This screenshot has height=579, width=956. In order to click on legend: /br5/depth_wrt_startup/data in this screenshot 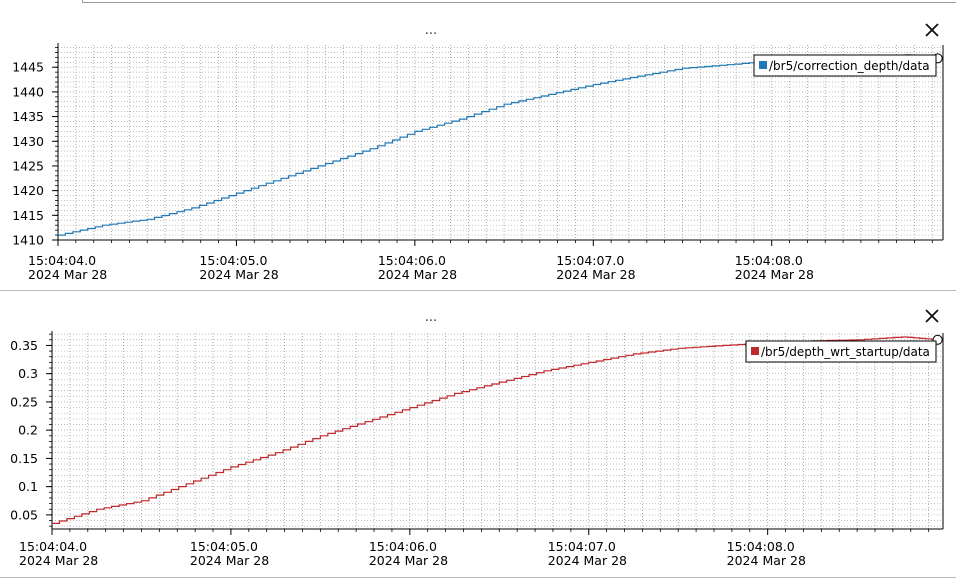, I will do `click(841, 351)`.